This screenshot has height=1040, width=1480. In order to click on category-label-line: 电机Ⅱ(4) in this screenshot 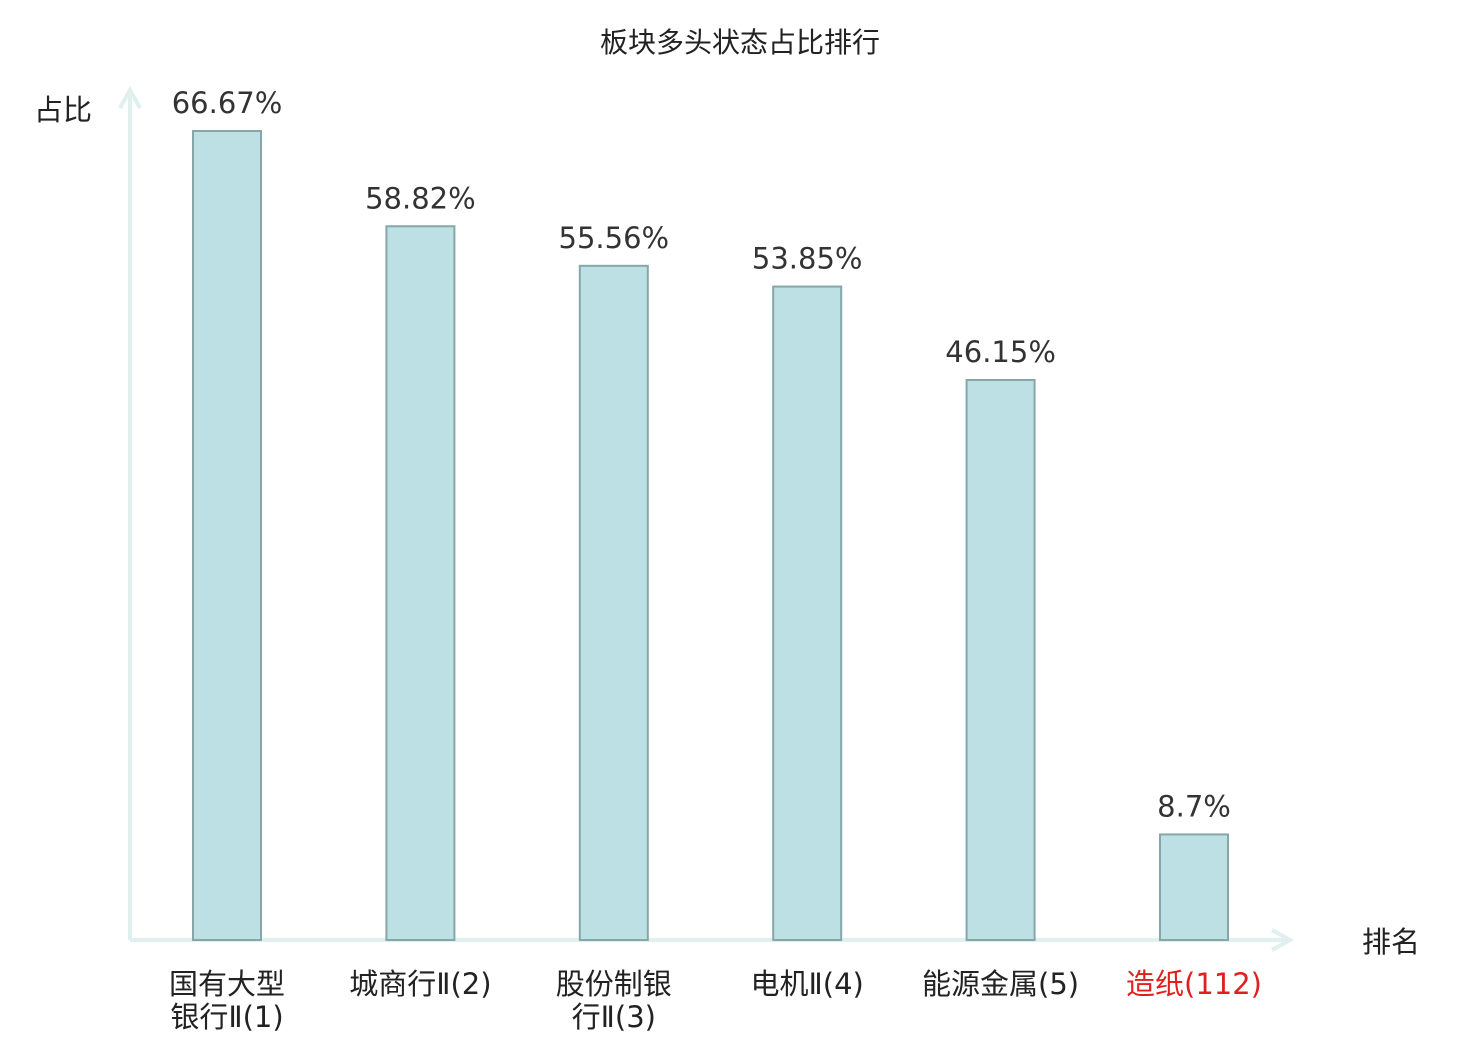, I will do `click(807, 984)`.